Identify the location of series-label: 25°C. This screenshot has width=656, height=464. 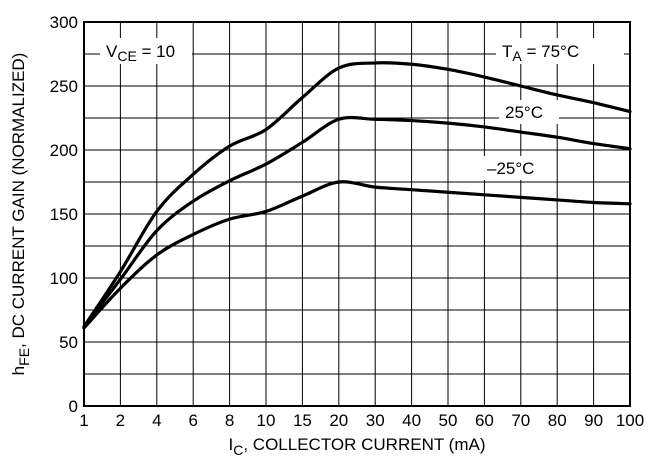
(524, 112).